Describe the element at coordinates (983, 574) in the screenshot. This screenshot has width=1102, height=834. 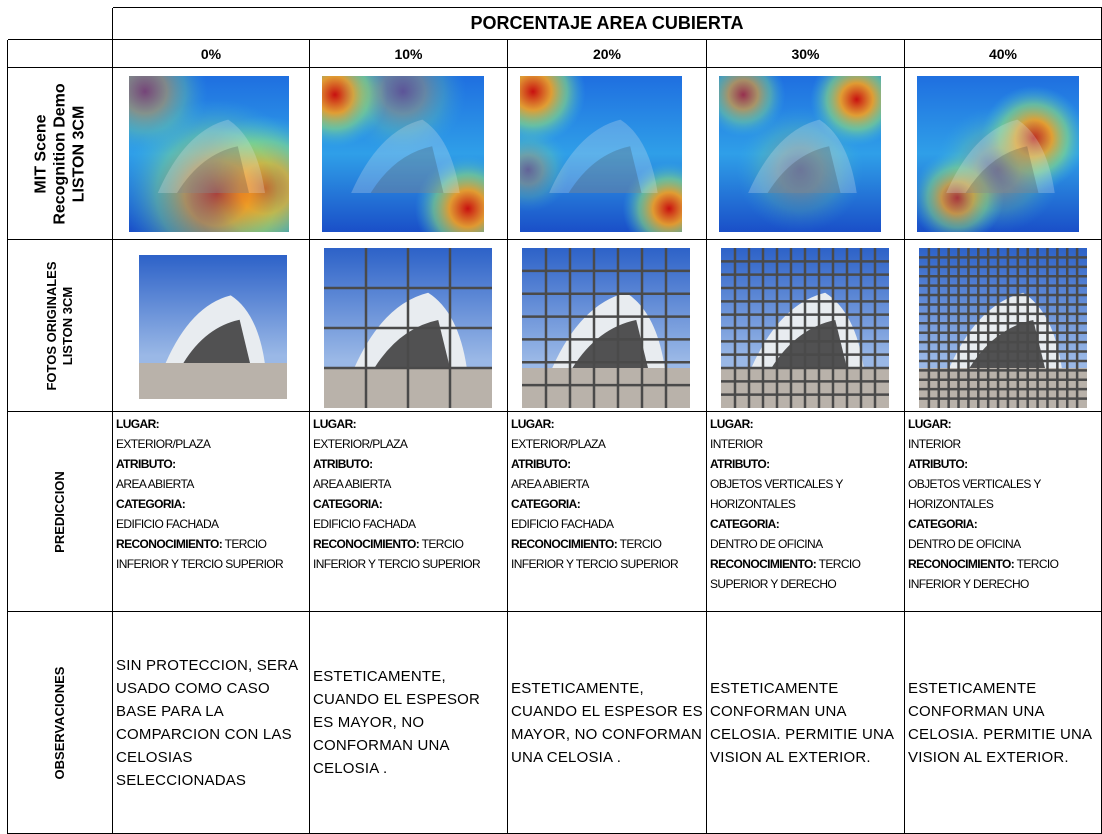
I see `field-value: TERCIO INFERIOR Y DERECHO` at that location.